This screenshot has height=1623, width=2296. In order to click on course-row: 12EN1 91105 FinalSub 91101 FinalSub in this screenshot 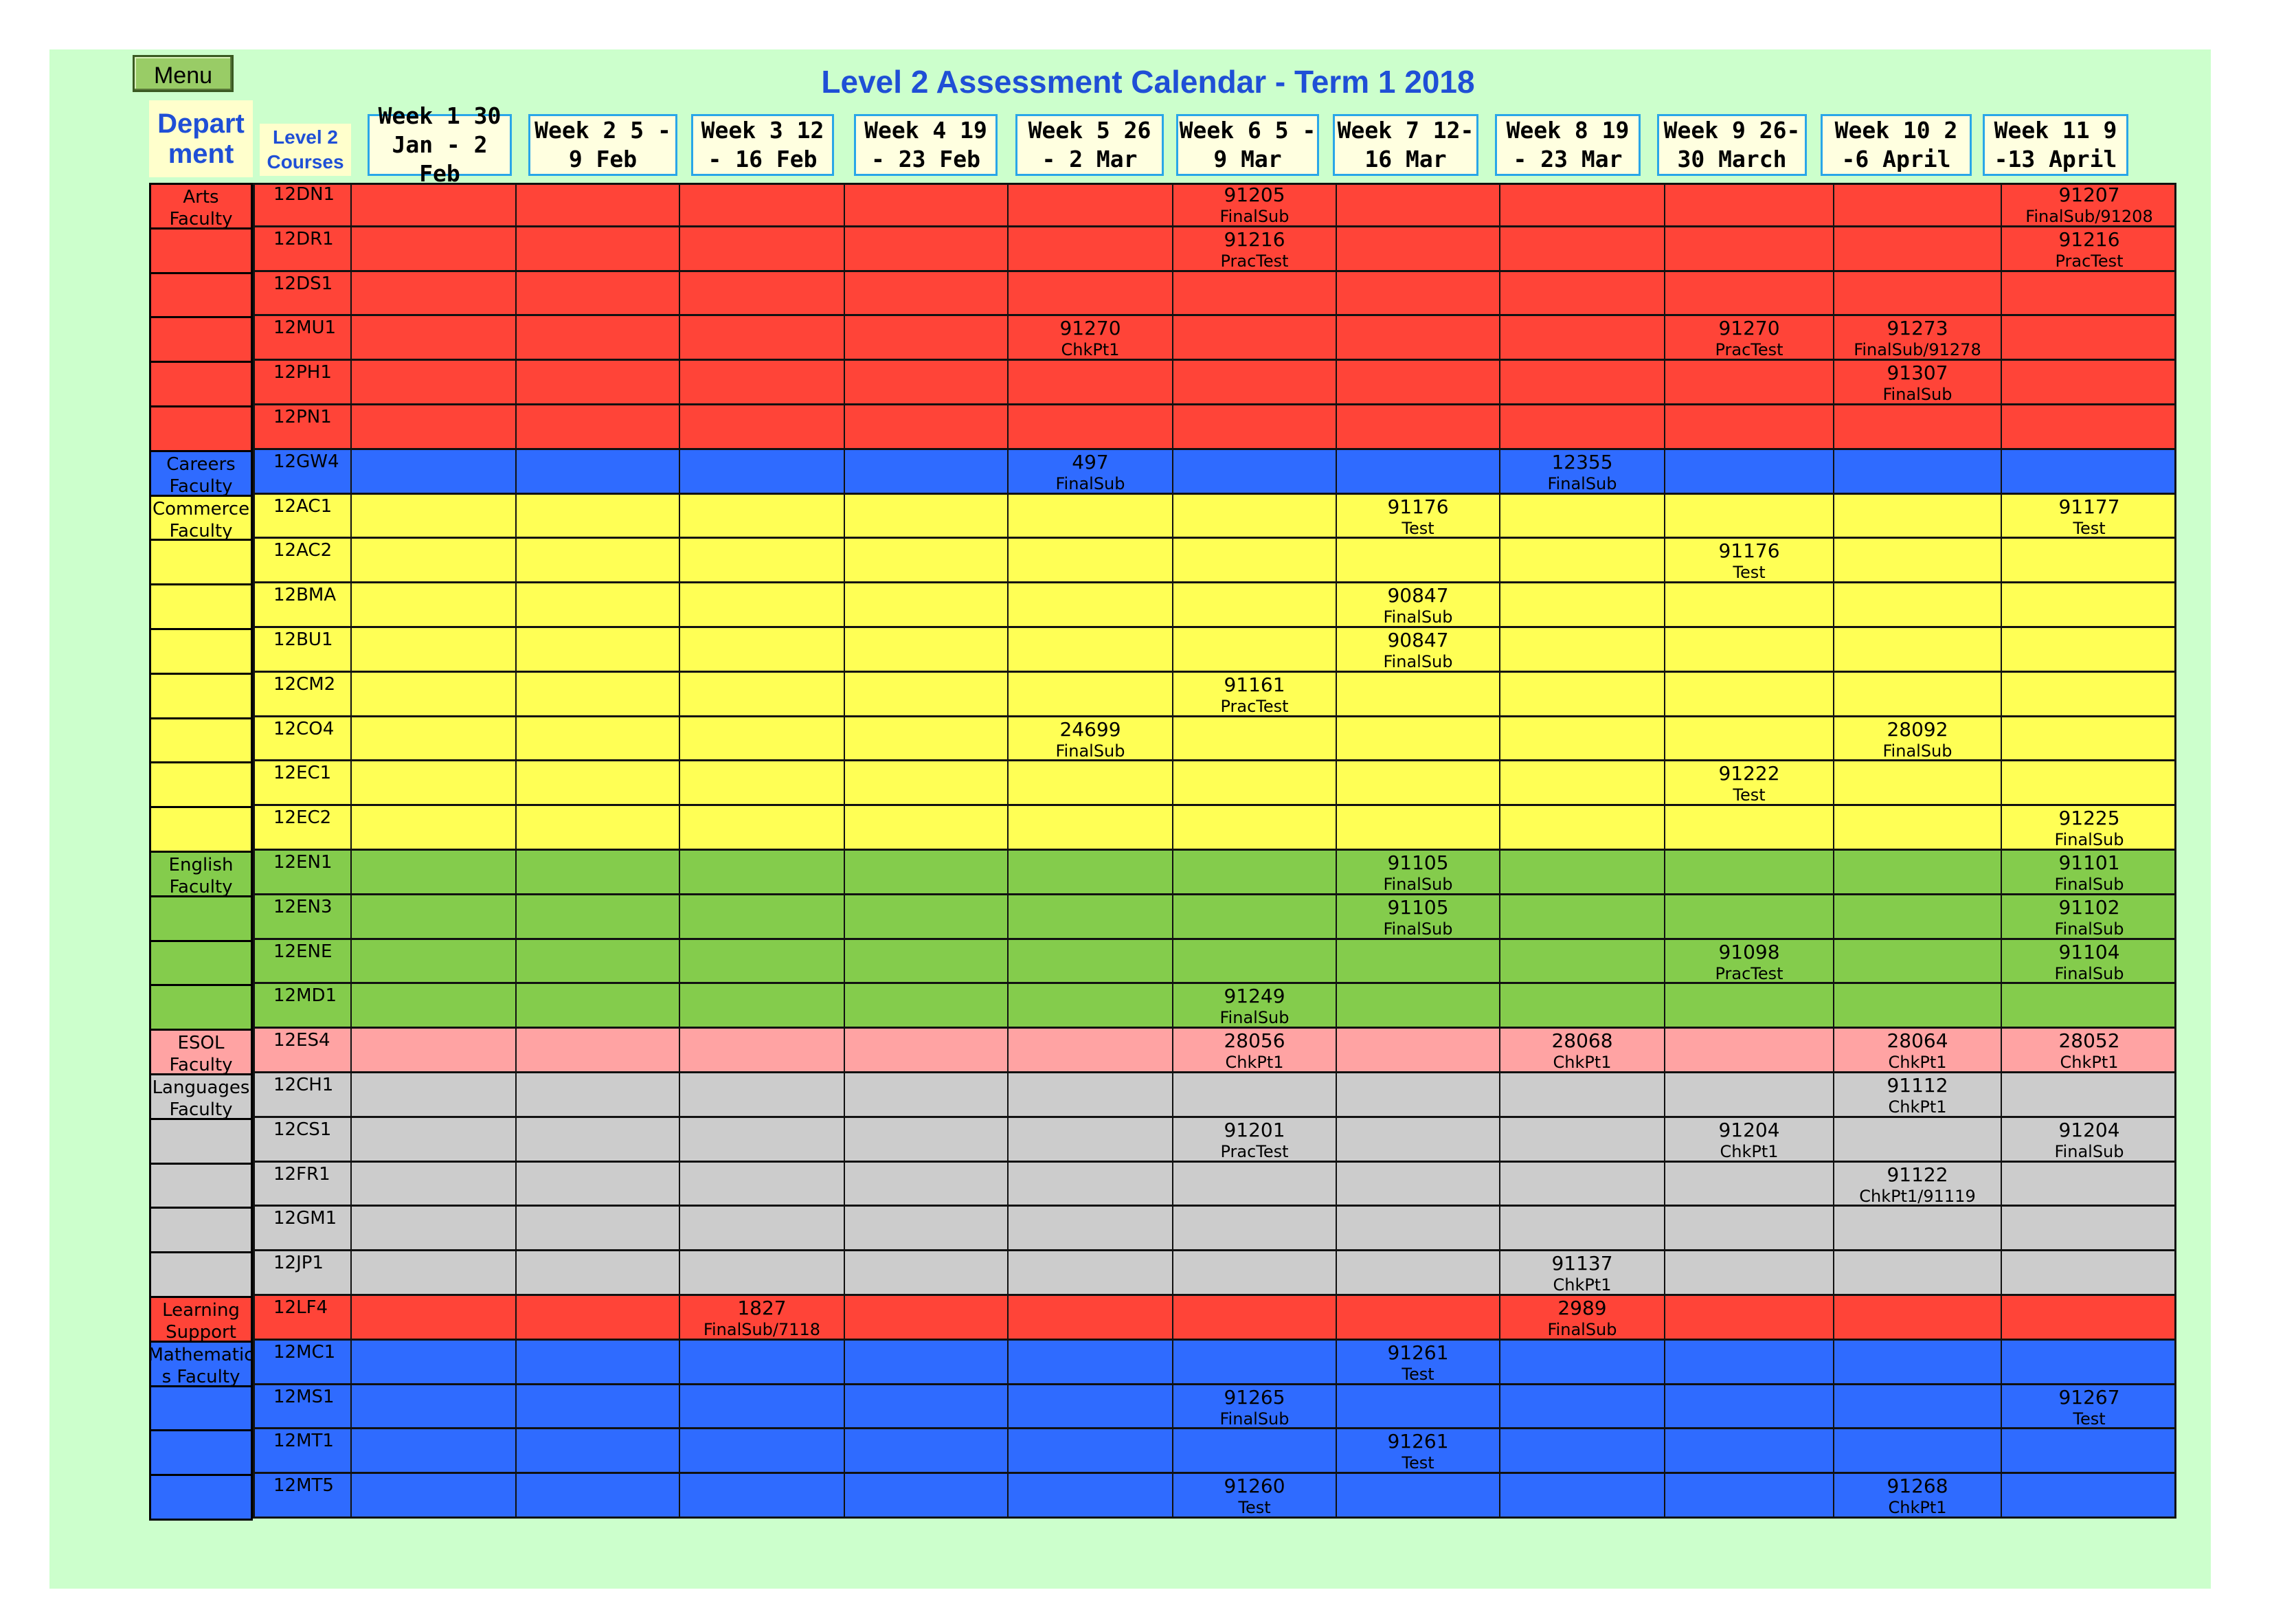, I will do `click(1214, 873)`.